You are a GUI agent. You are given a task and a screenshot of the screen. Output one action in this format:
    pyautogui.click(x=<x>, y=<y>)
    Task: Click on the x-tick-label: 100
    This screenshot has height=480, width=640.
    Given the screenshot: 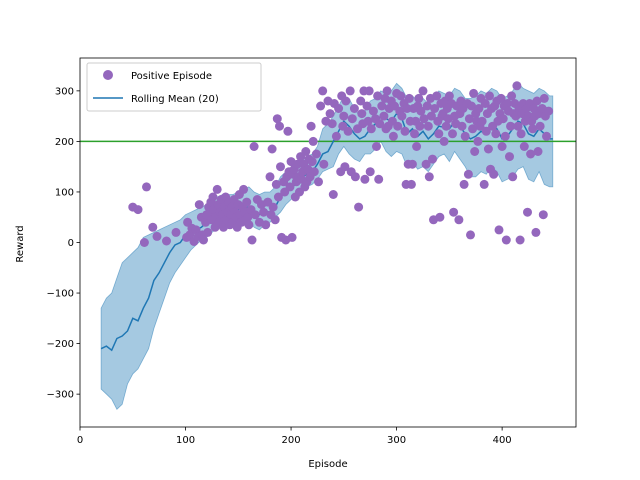 What is the action you would take?
    pyautogui.click(x=185, y=440)
    